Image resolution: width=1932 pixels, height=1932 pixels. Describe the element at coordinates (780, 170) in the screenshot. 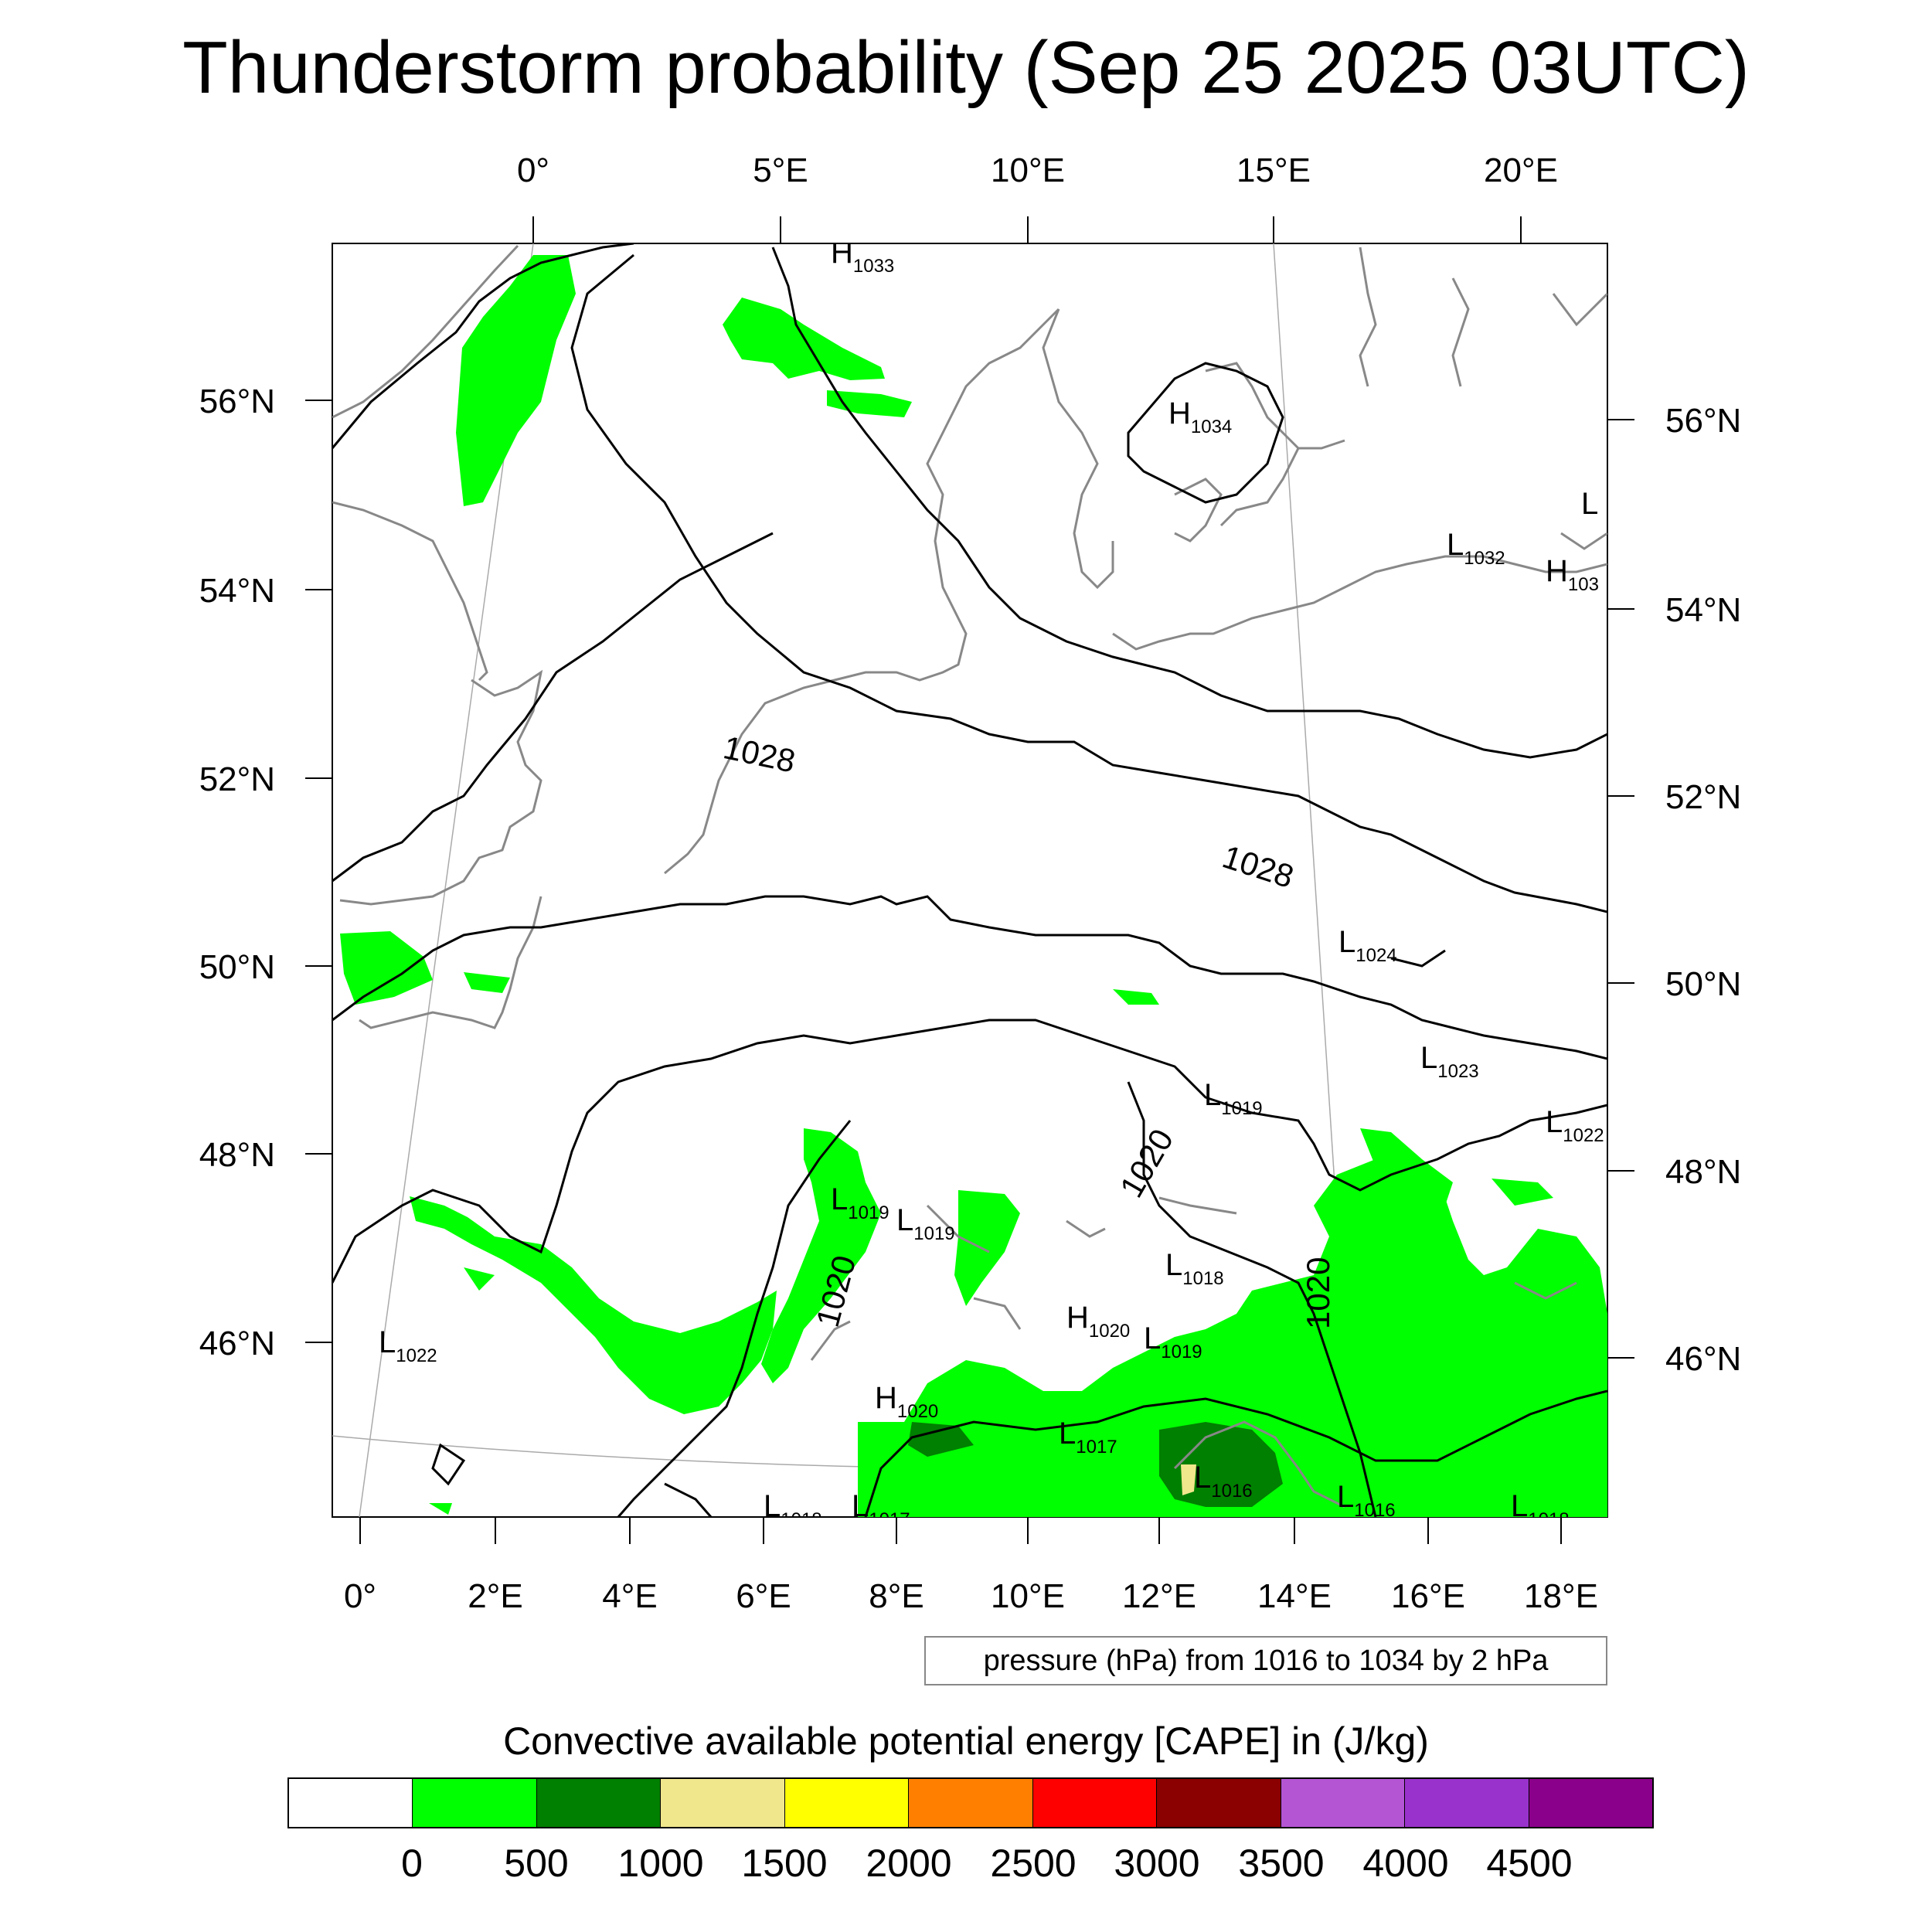

I see `lon-tick-label: 5°E` at that location.